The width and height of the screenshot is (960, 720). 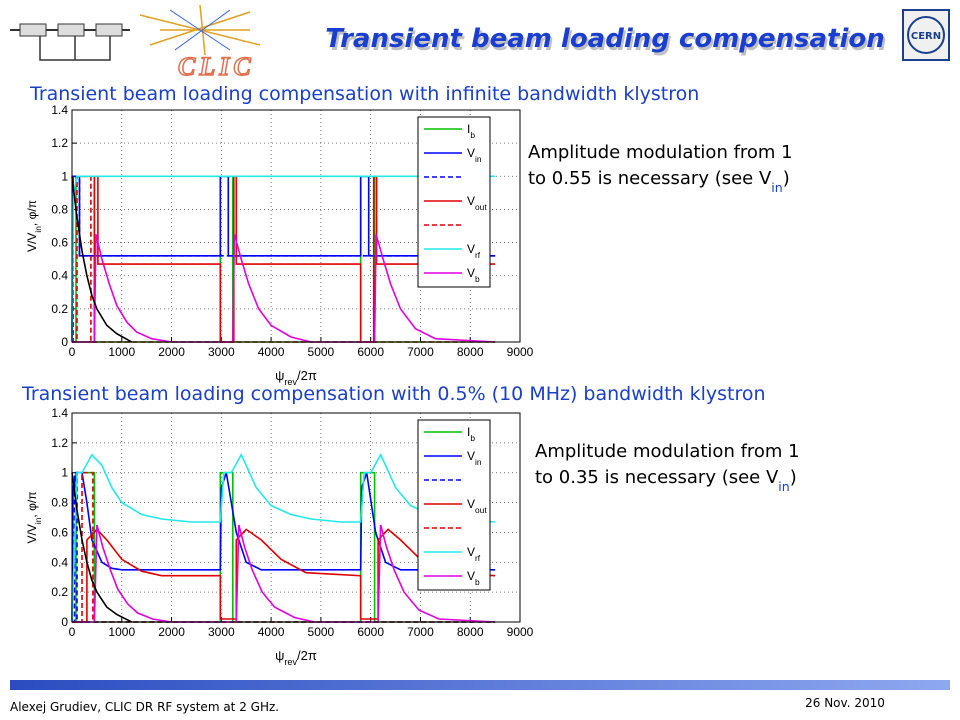 I want to click on cern-logo: CERN, so click(x=926, y=35).